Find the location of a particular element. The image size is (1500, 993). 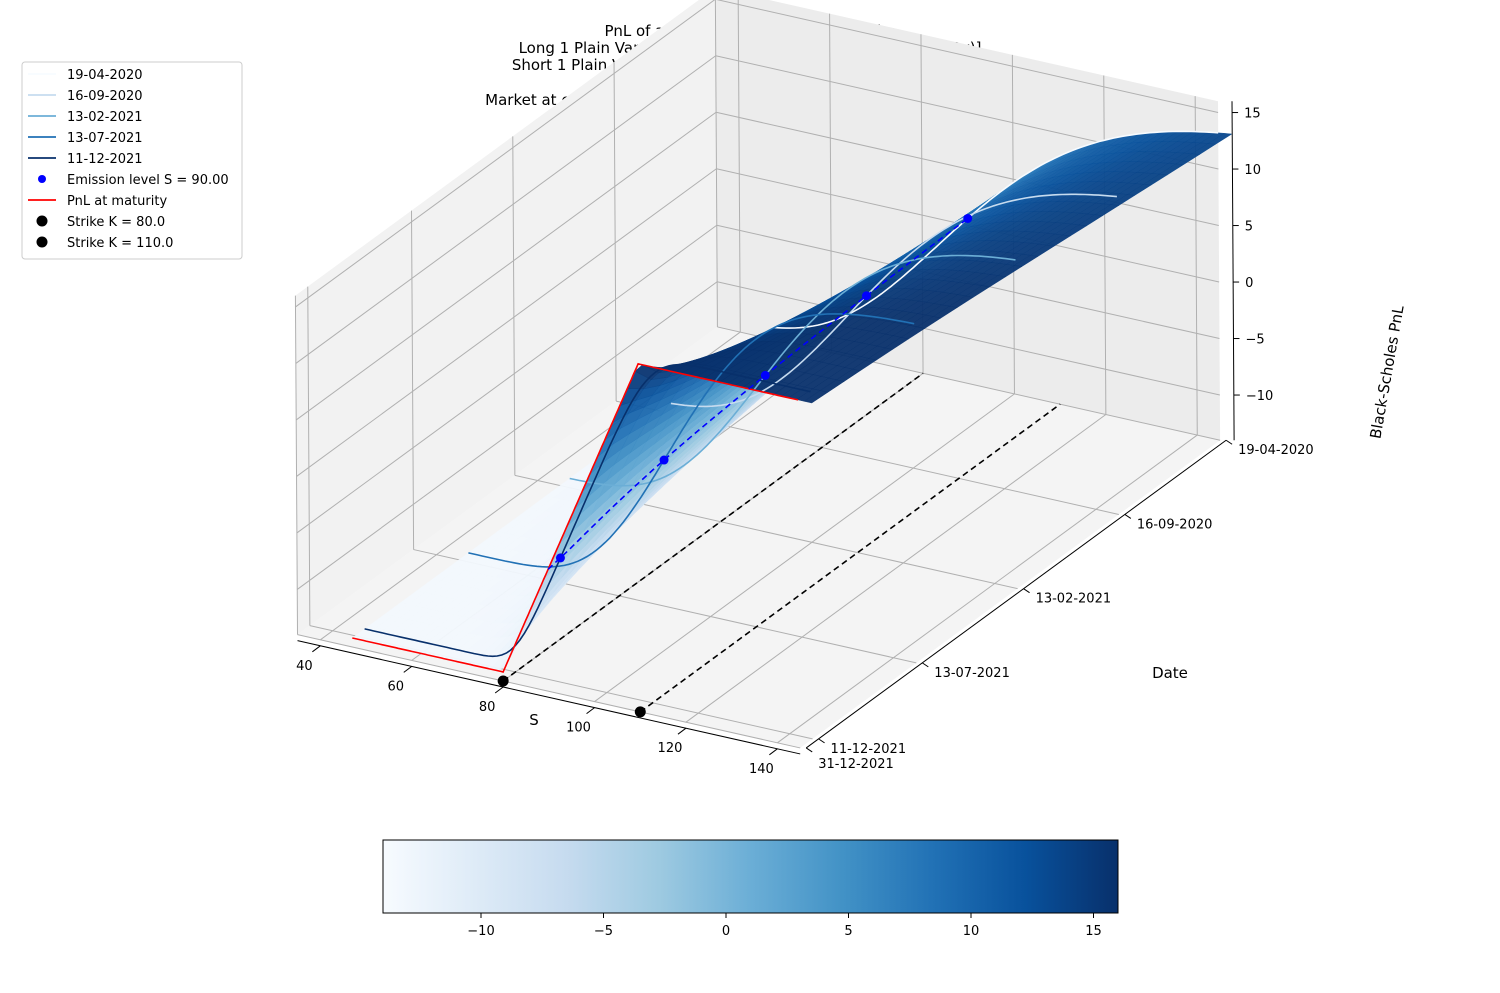

emission-level-line is located at coordinates (758, 393).